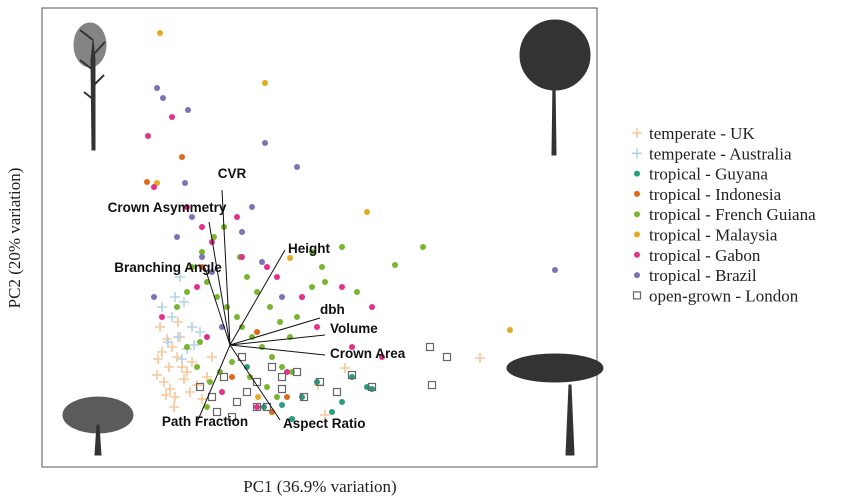 This screenshot has width=860, height=501. What do you see at coordinates (324, 423) in the screenshot?
I see `loading-label: Aspect Ratio` at bounding box center [324, 423].